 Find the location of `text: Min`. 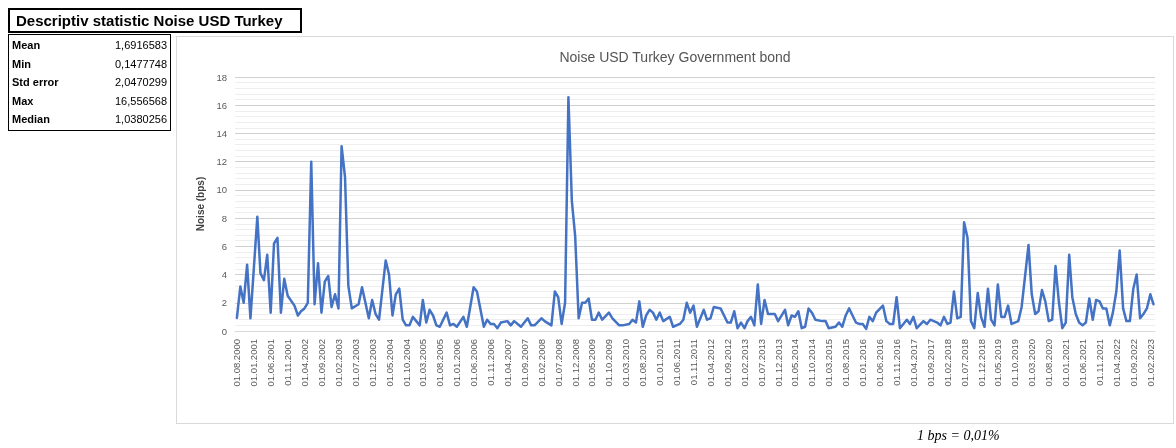

text: Min is located at coordinates (21, 64).